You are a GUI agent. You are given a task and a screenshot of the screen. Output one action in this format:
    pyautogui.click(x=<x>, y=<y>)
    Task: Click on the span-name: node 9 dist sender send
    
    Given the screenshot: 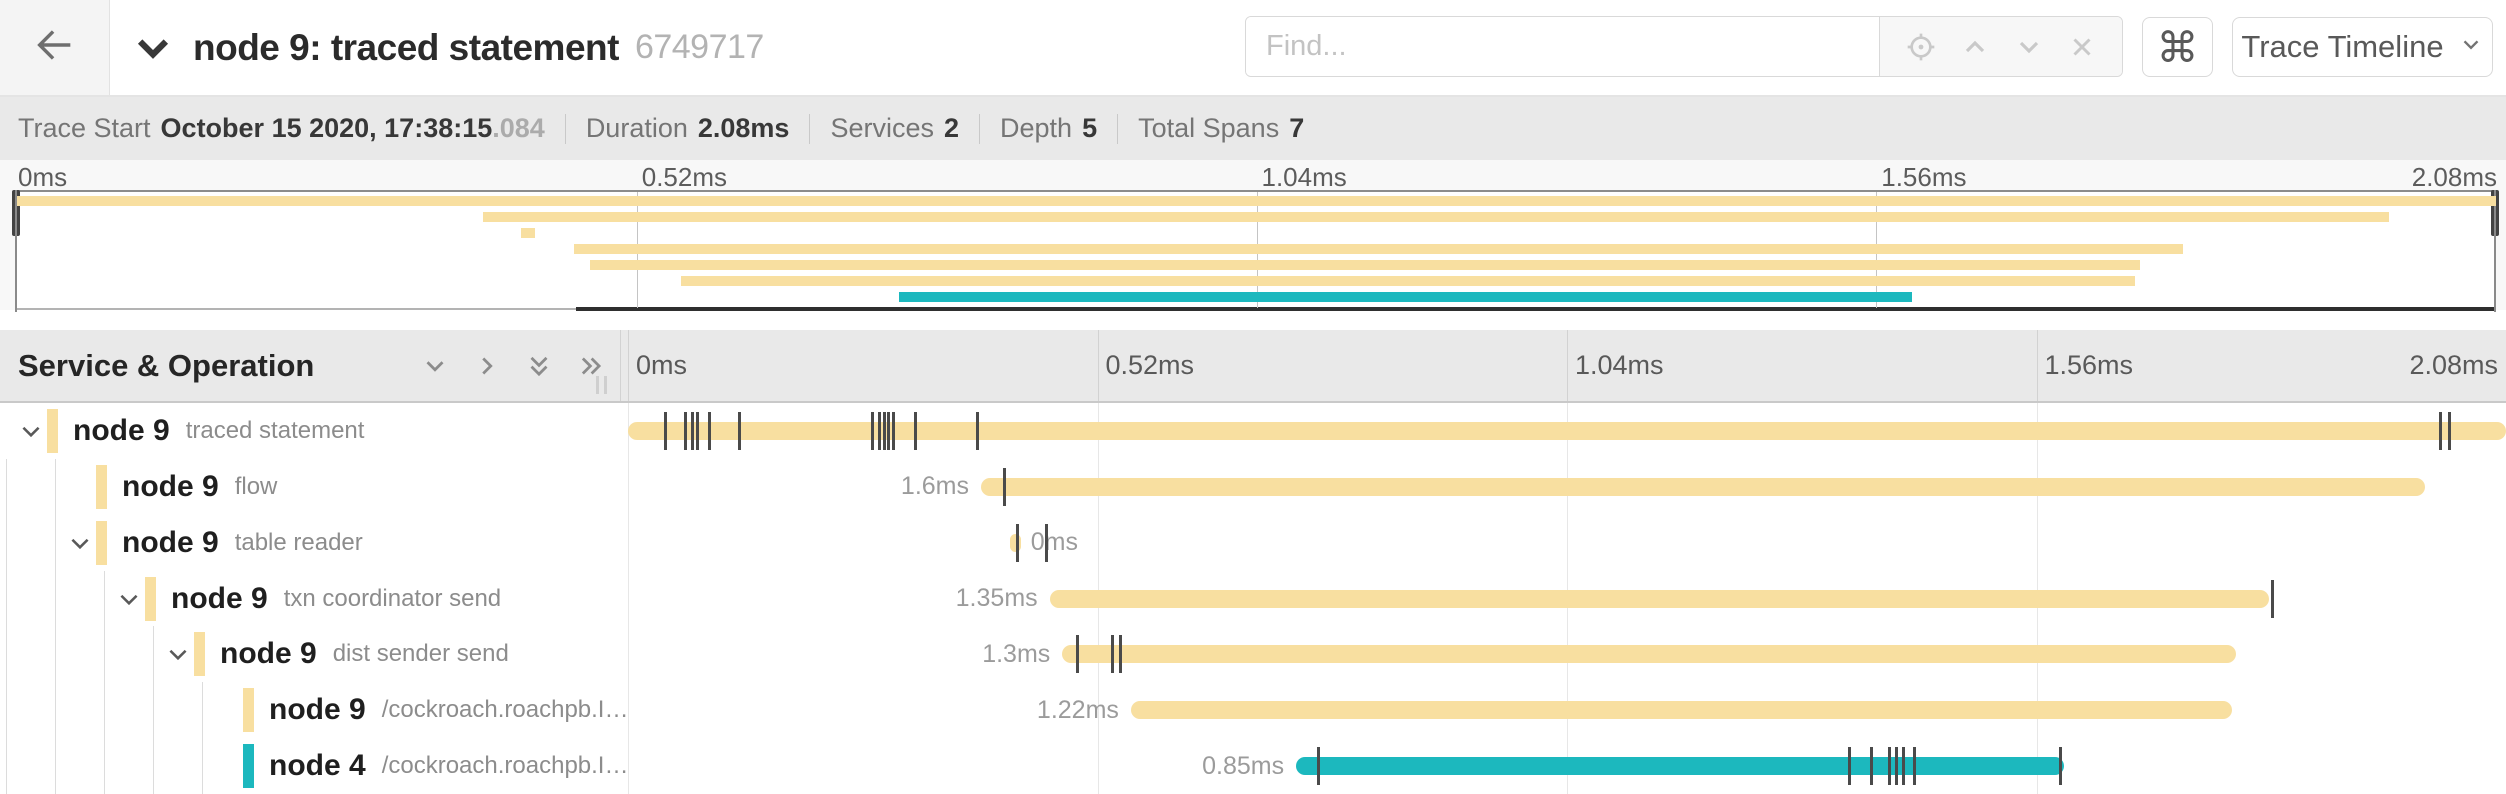 What is the action you would take?
    pyautogui.click(x=364, y=654)
    